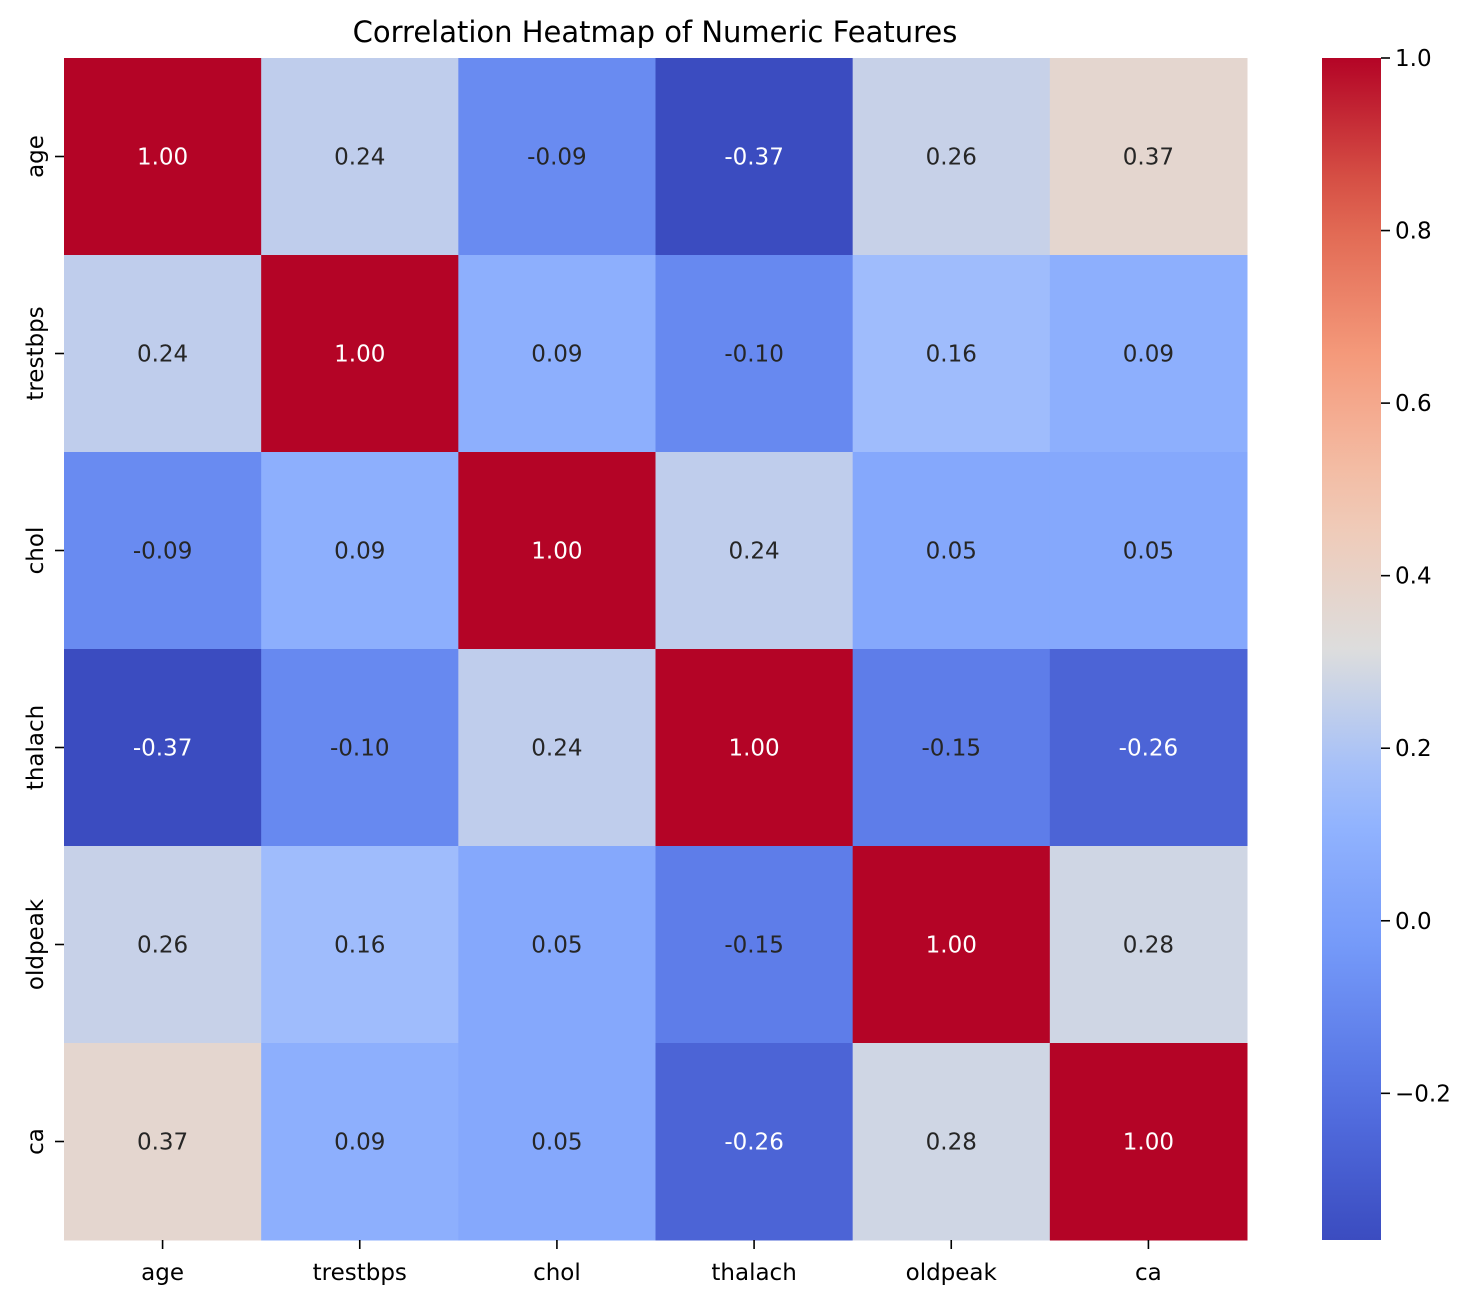  Describe the element at coordinates (1413, 749) in the screenshot. I see `colorbar-tick-label: 0.2` at that location.